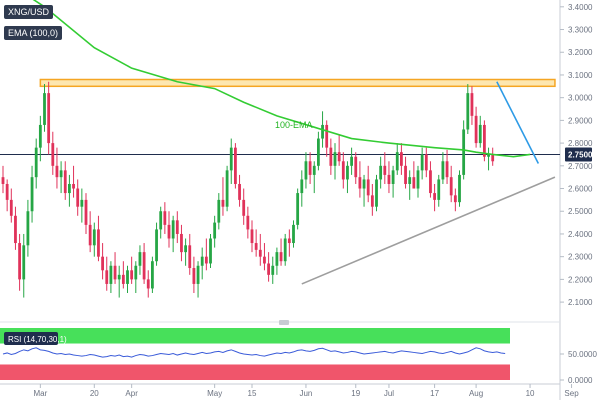 The height and width of the screenshot is (405, 600). I want to click on x-tick-label: Jun, so click(305, 393).